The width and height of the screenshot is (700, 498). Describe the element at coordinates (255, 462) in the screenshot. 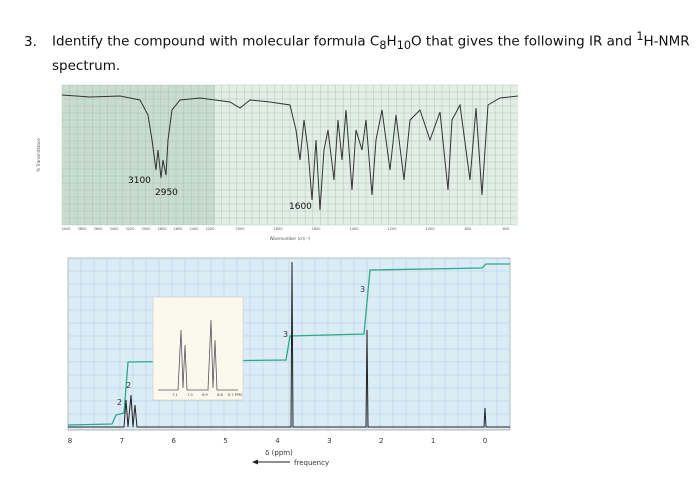

I see `arrow-head` at that location.